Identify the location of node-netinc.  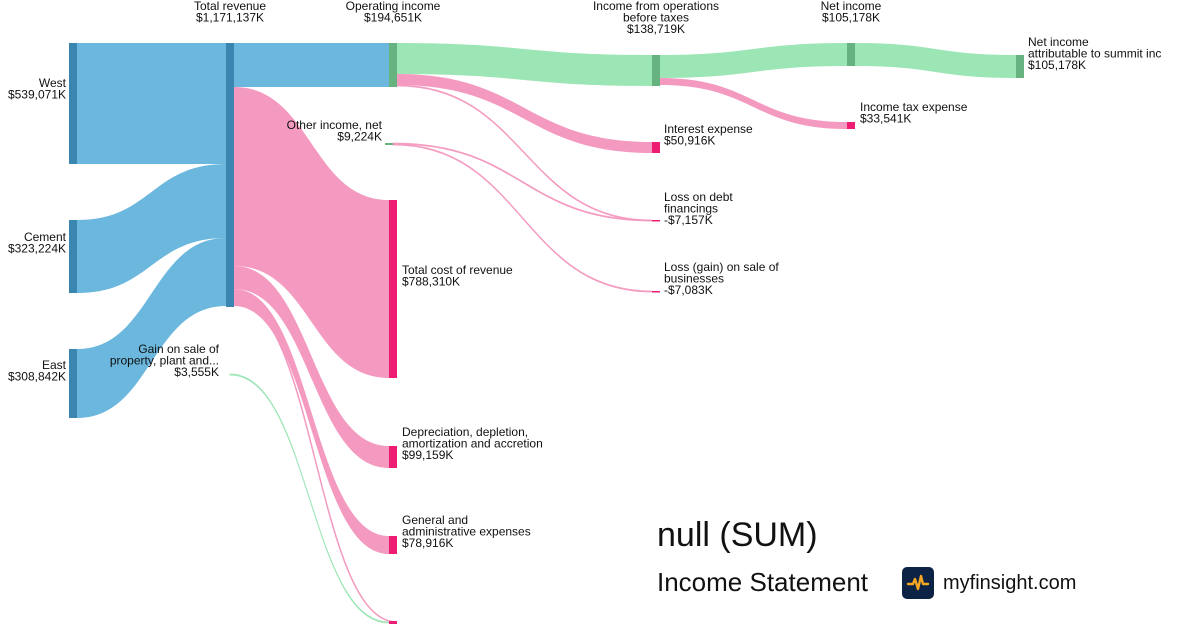
(851, 54).